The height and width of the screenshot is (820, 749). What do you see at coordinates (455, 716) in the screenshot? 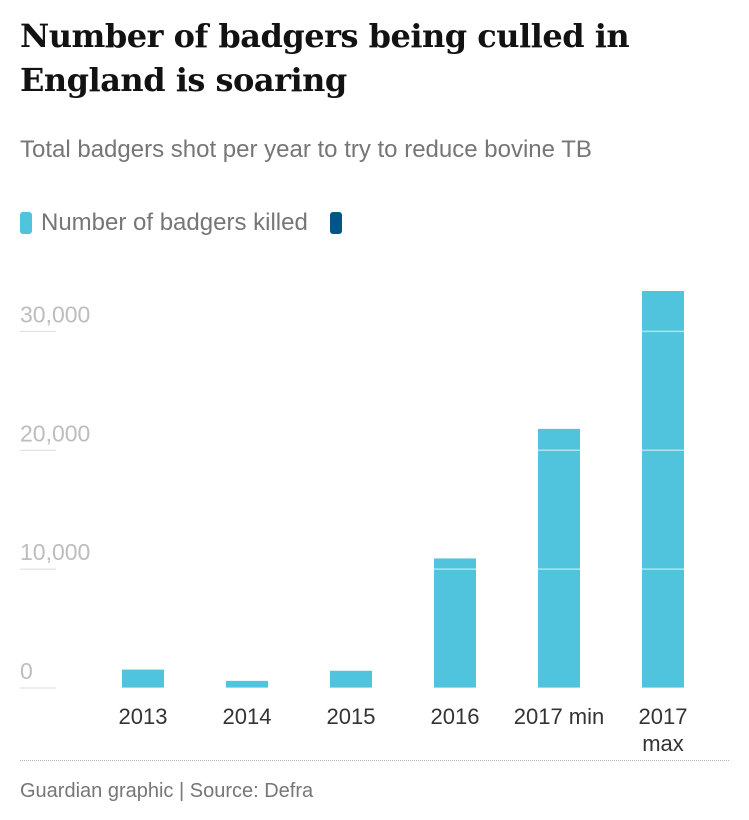
I see `x-tick-label: 2016` at bounding box center [455, 716].